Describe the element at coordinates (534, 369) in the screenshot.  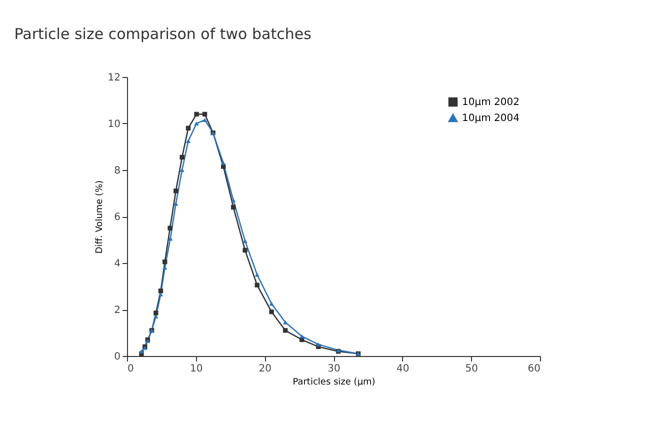
I see `x-tick-label: 60` at that location.